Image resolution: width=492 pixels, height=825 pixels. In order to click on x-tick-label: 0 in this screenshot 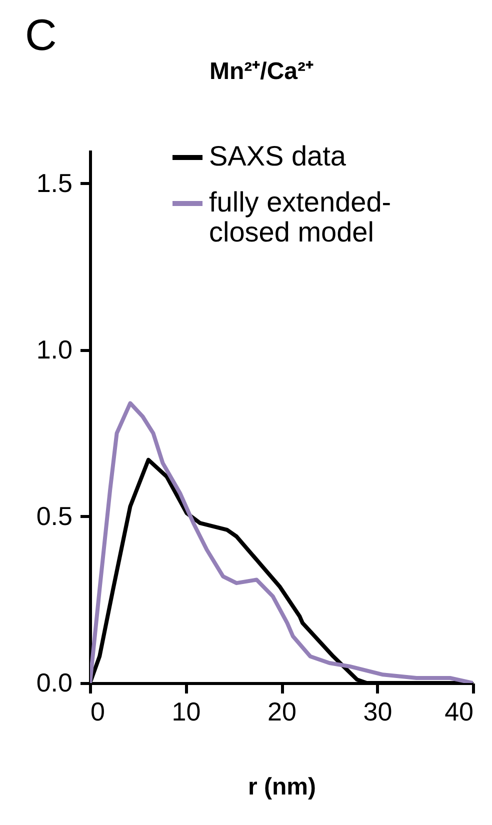, I will do `click(97, 711)`.